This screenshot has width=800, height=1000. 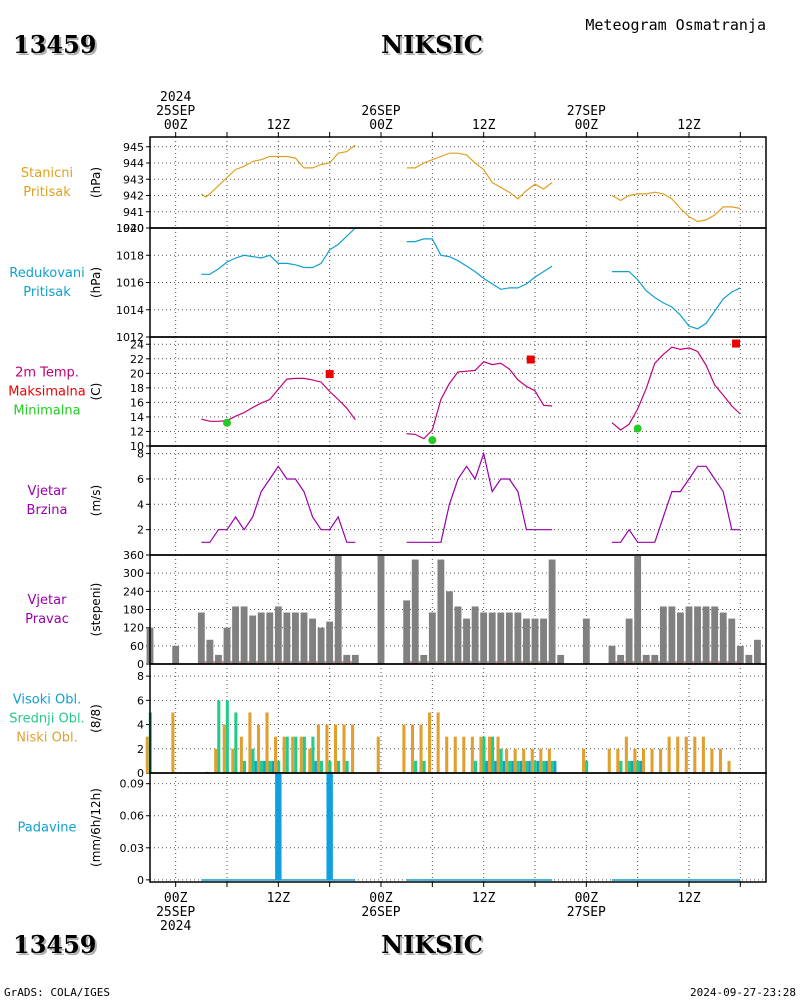 What do you see at coordinates (133, 212) in the screenshot?
I see `y-tick-label: 941` at bounding box center [133, 212].